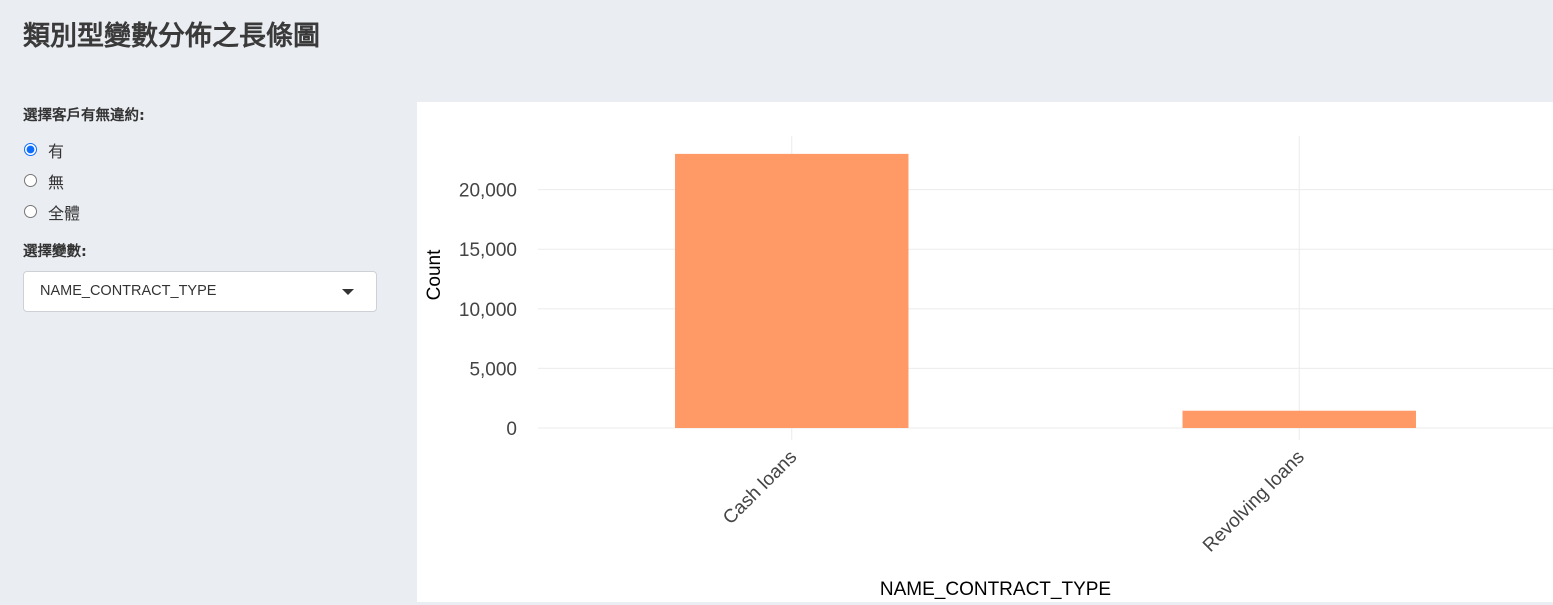 This screenshot has height=605, width=1553. Describe the element at coordinates (30, 180) in the screenshot. I see `radio-input-no` at that location.